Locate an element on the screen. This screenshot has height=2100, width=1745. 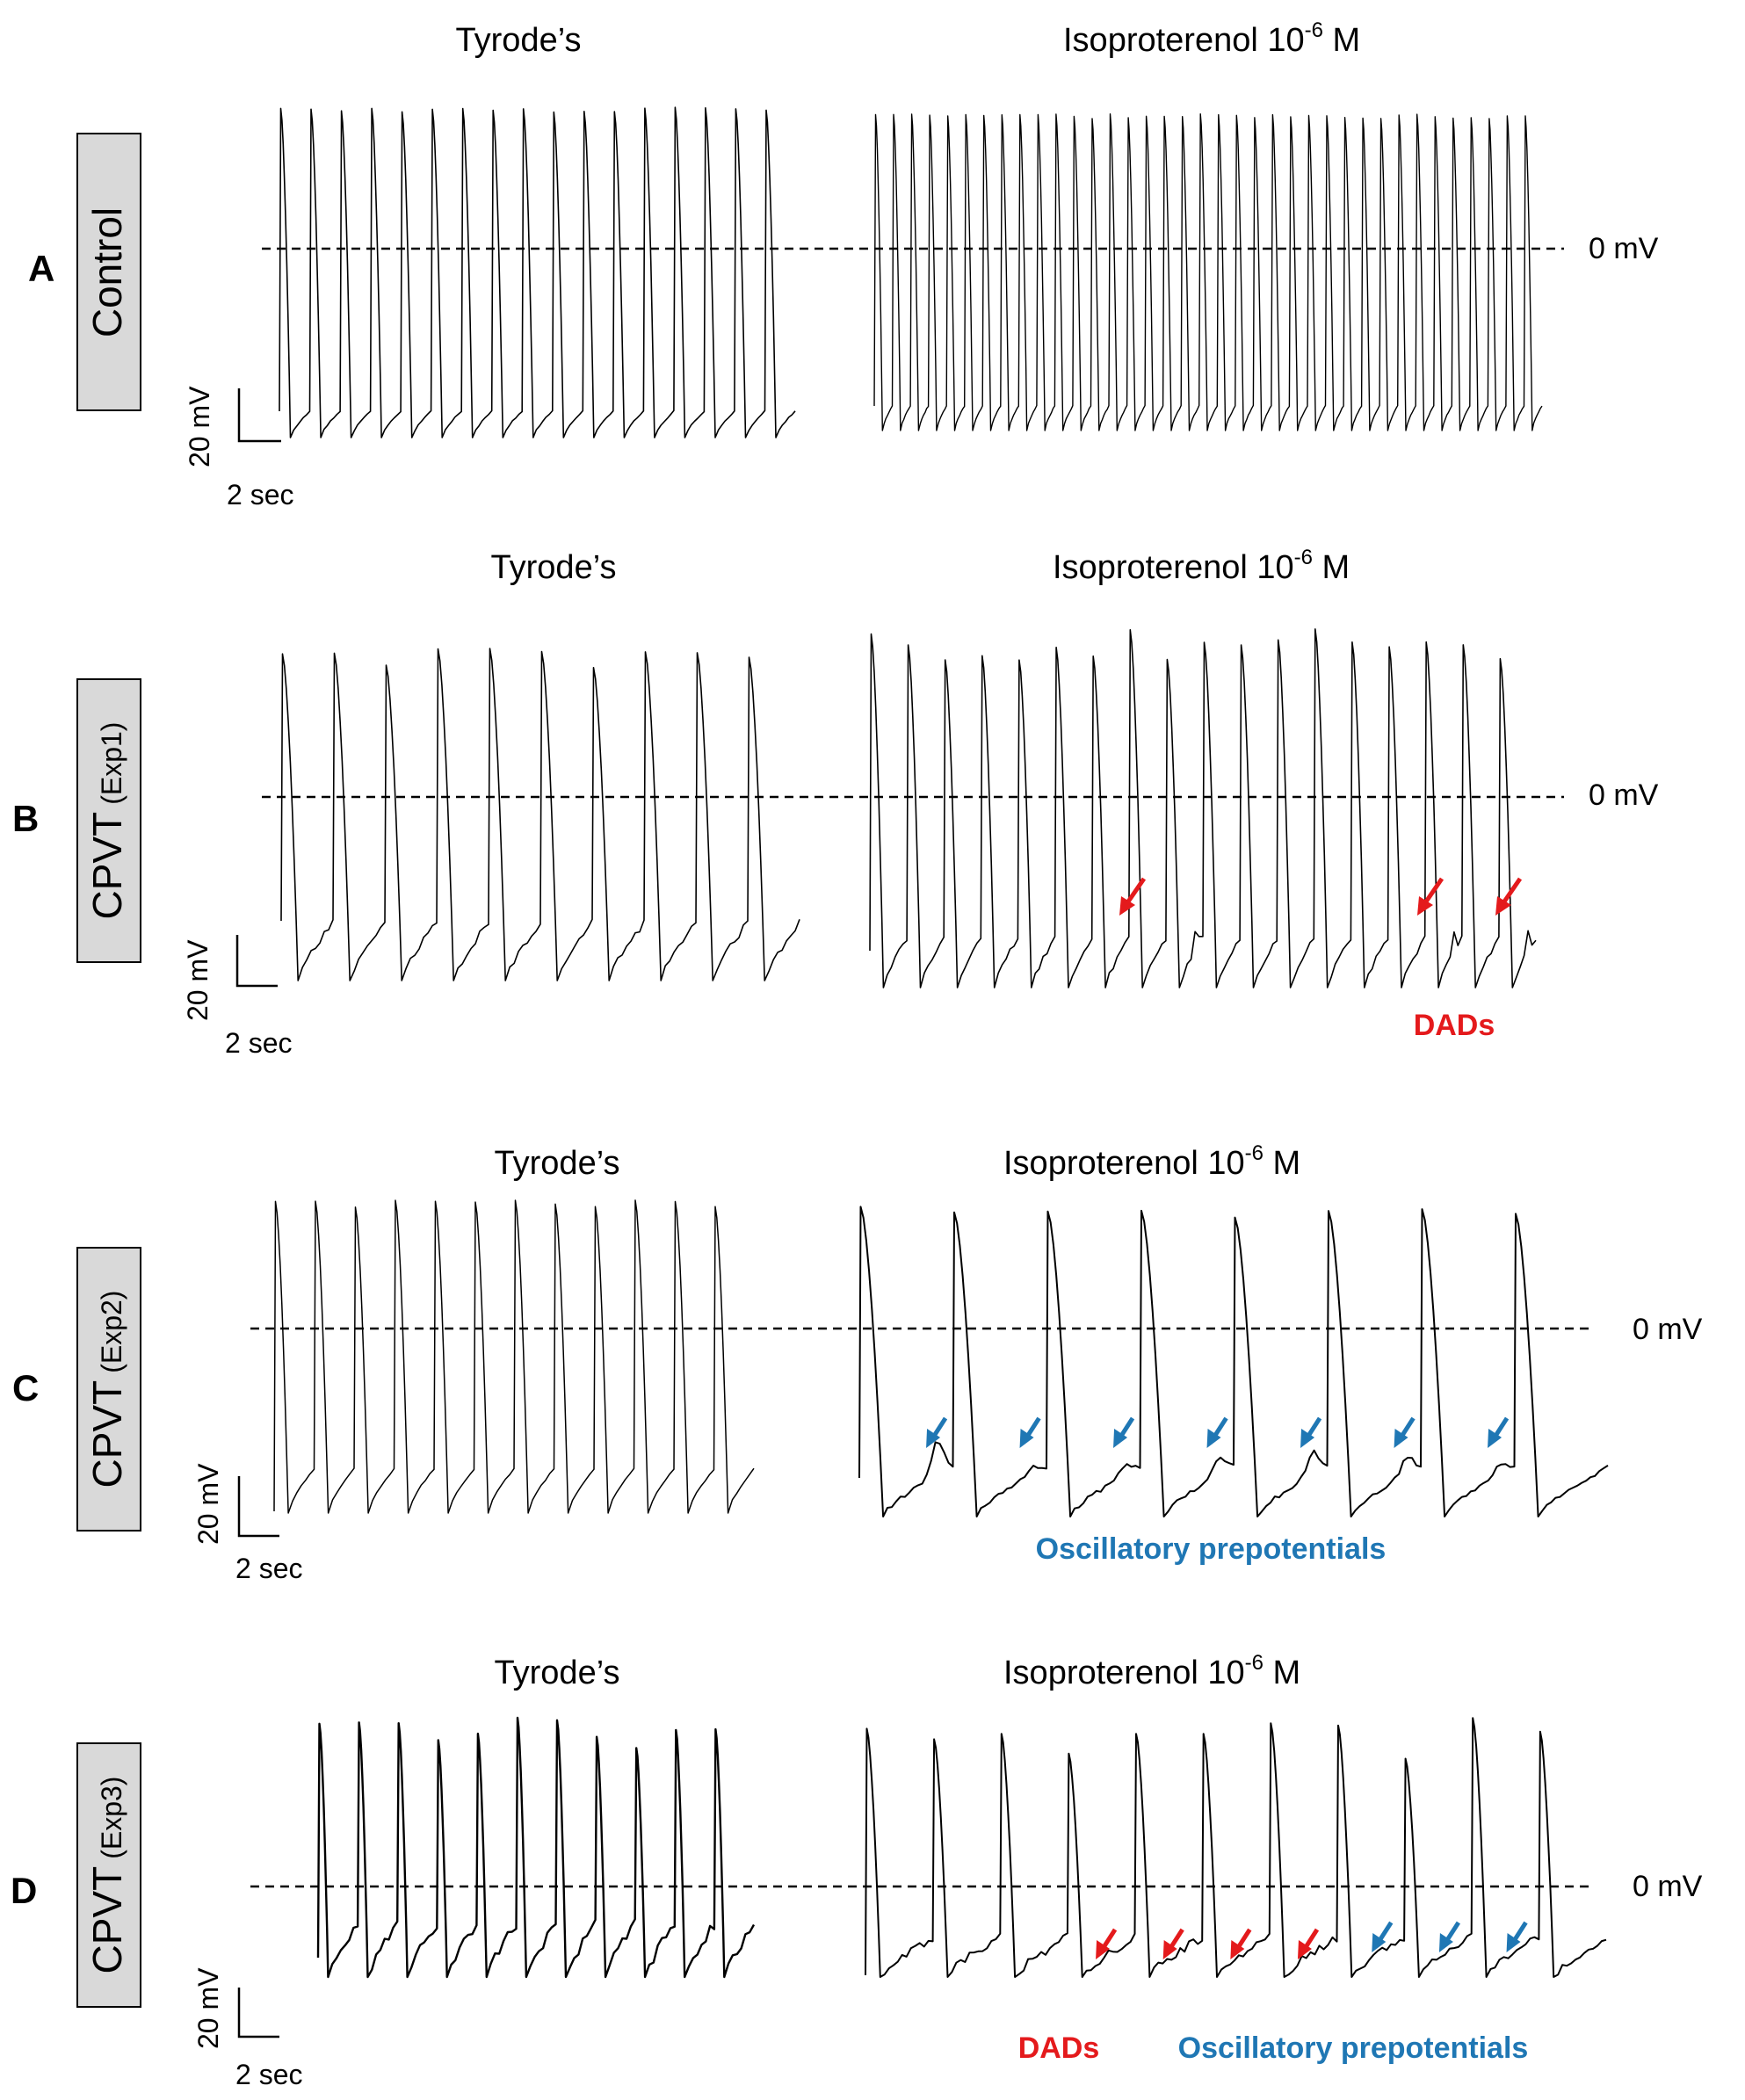
panel-d-group-box is located at coordinates (108, 1875).